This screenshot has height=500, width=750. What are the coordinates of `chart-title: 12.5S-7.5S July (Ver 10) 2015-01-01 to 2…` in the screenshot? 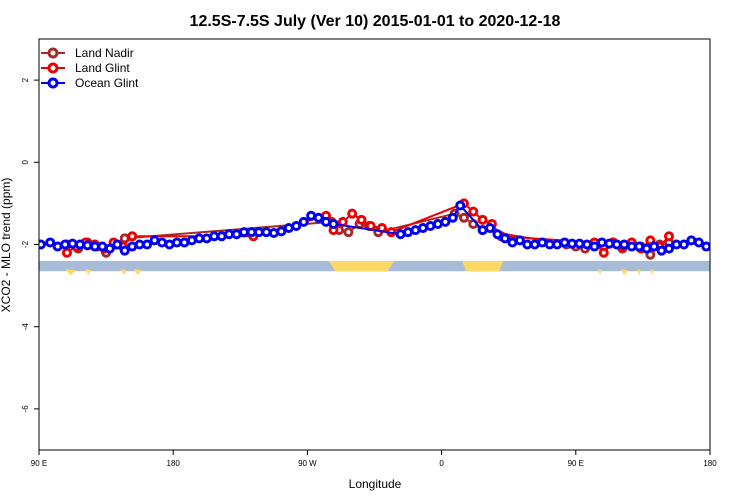 It's located at (375, 21).